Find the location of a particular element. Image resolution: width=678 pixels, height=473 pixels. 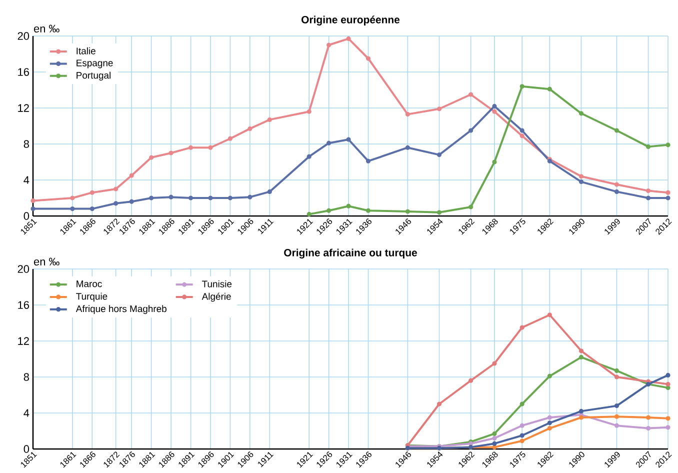

chart-title: Origine européenne is located at coordinates (351, 21).